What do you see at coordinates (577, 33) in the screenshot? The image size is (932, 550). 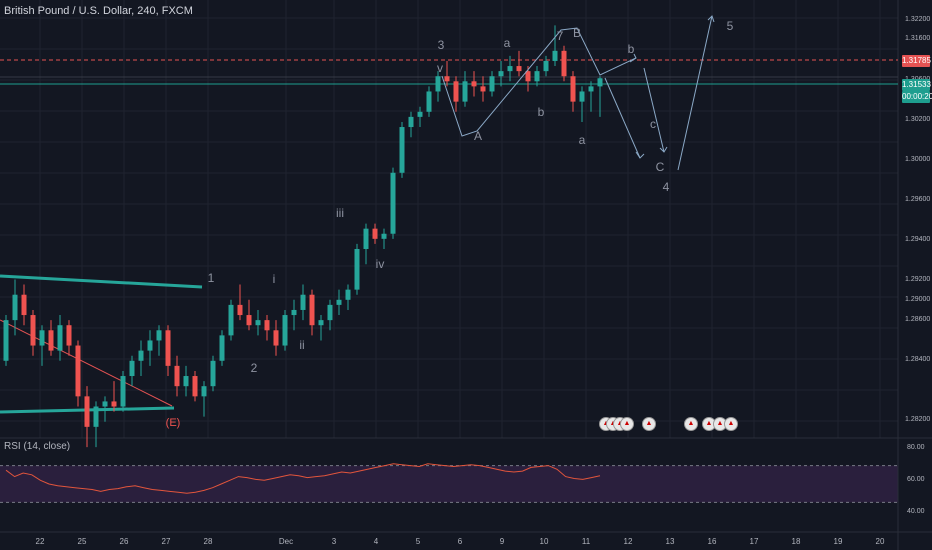 I see `wave-label: B` at bounding box center [577, 33].